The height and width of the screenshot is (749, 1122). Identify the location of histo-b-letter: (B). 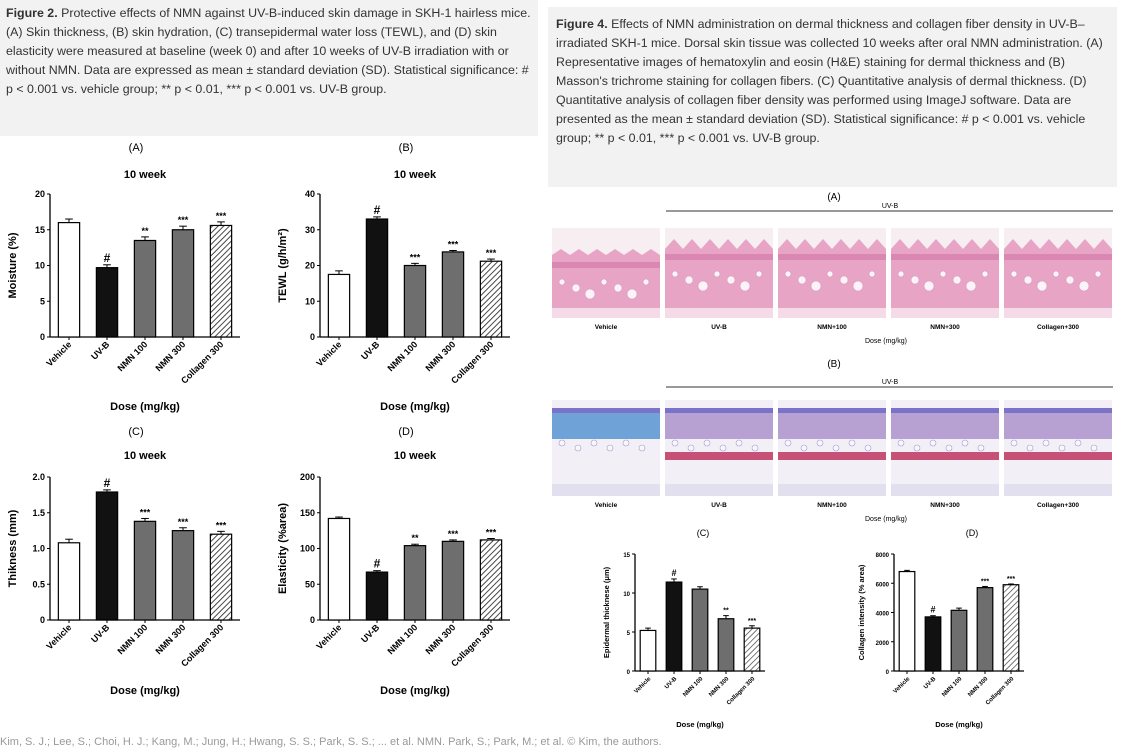
(833, 364).